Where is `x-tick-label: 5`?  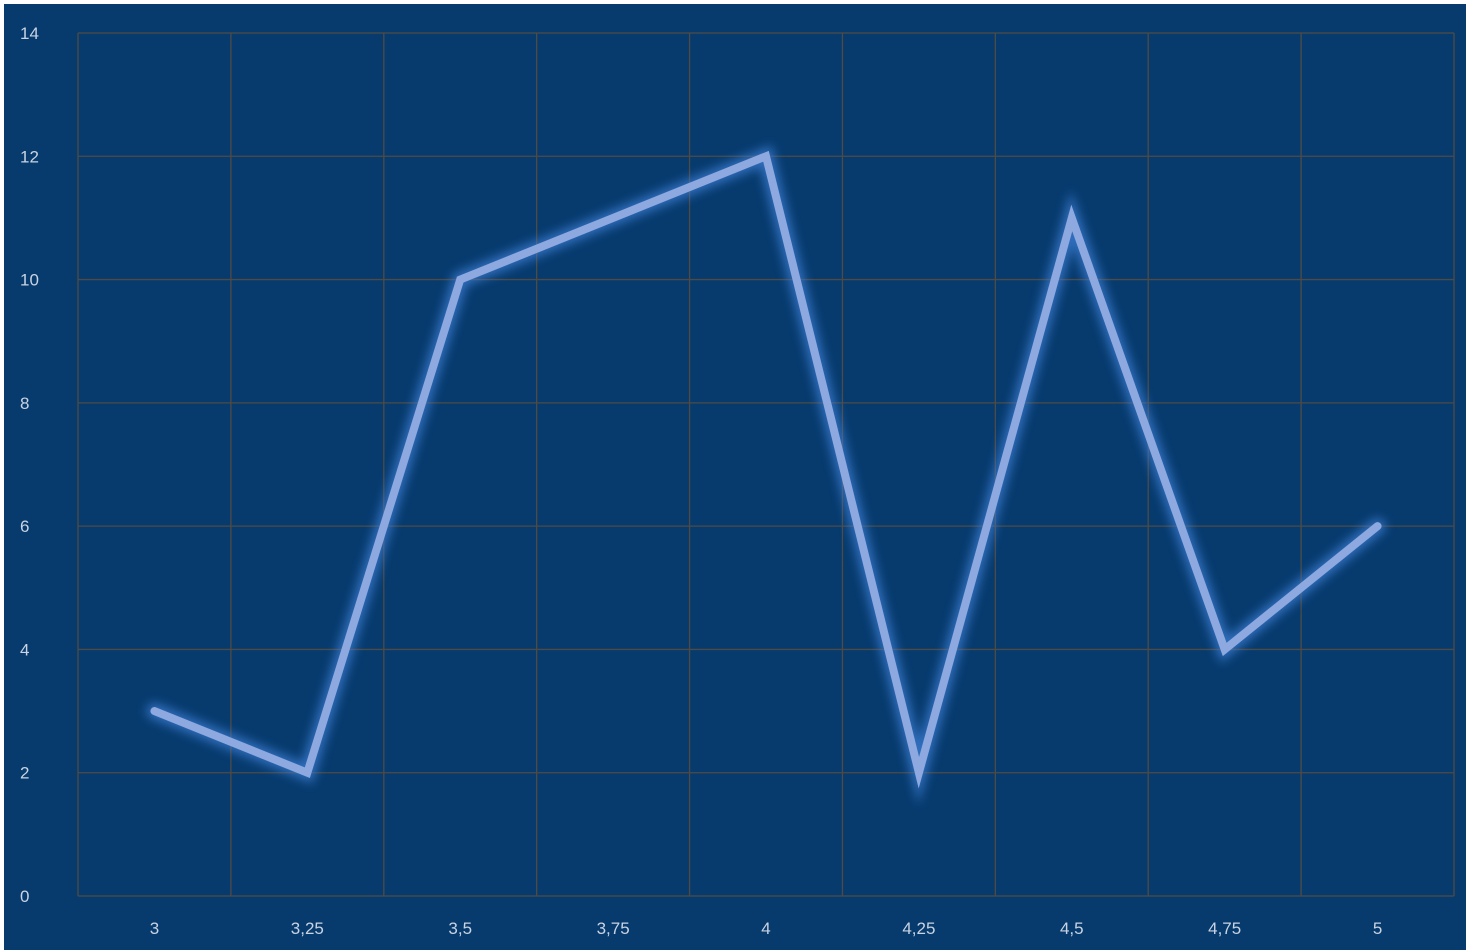 x-tick-label: 5 is located at coordinates (1377, 928).